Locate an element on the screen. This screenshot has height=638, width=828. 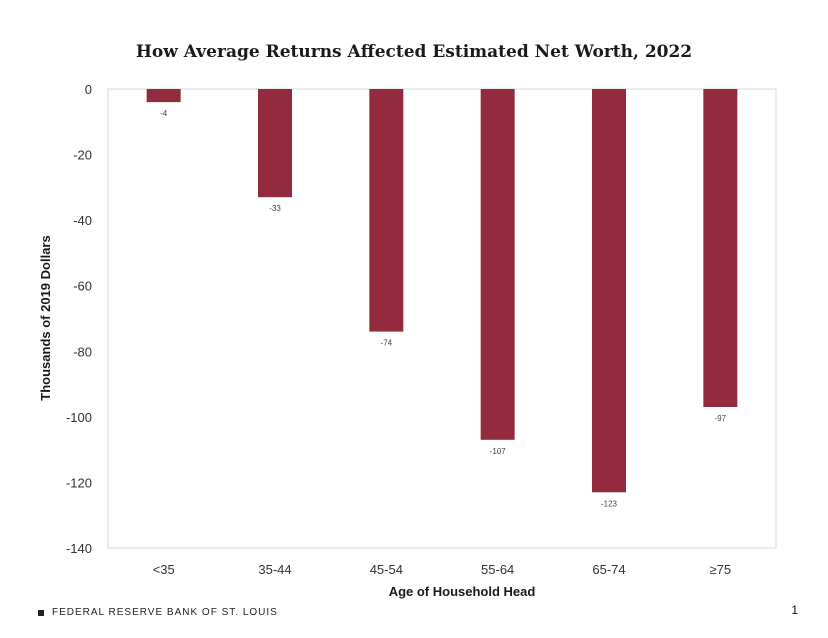
data-label: -97 is located at coordinates (721, 418).